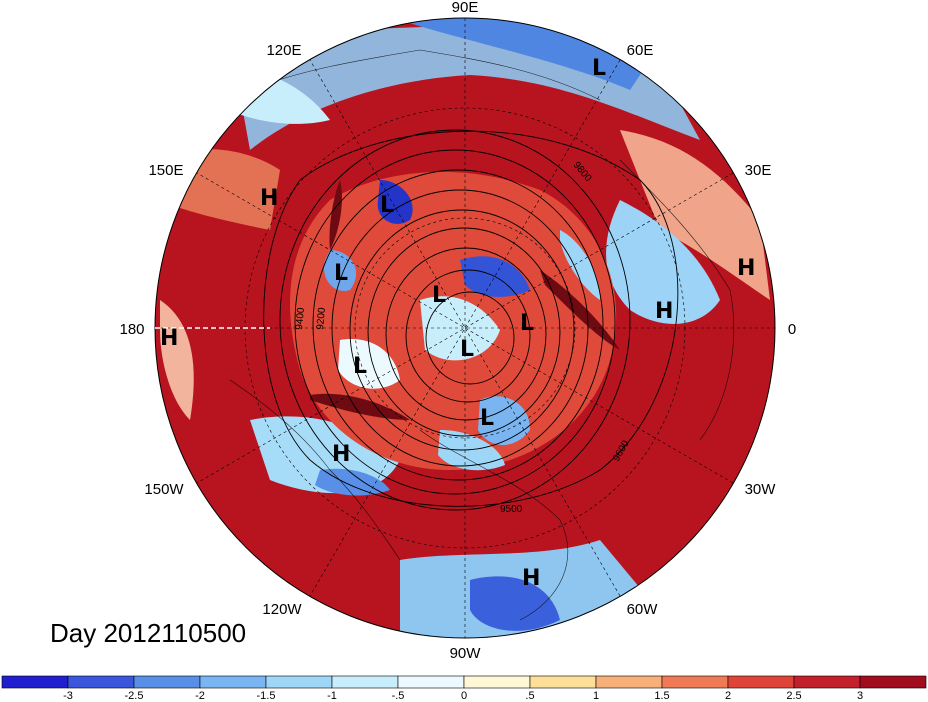  I want to click on colorbar-tick-label: -2.5, so click(134, 696).